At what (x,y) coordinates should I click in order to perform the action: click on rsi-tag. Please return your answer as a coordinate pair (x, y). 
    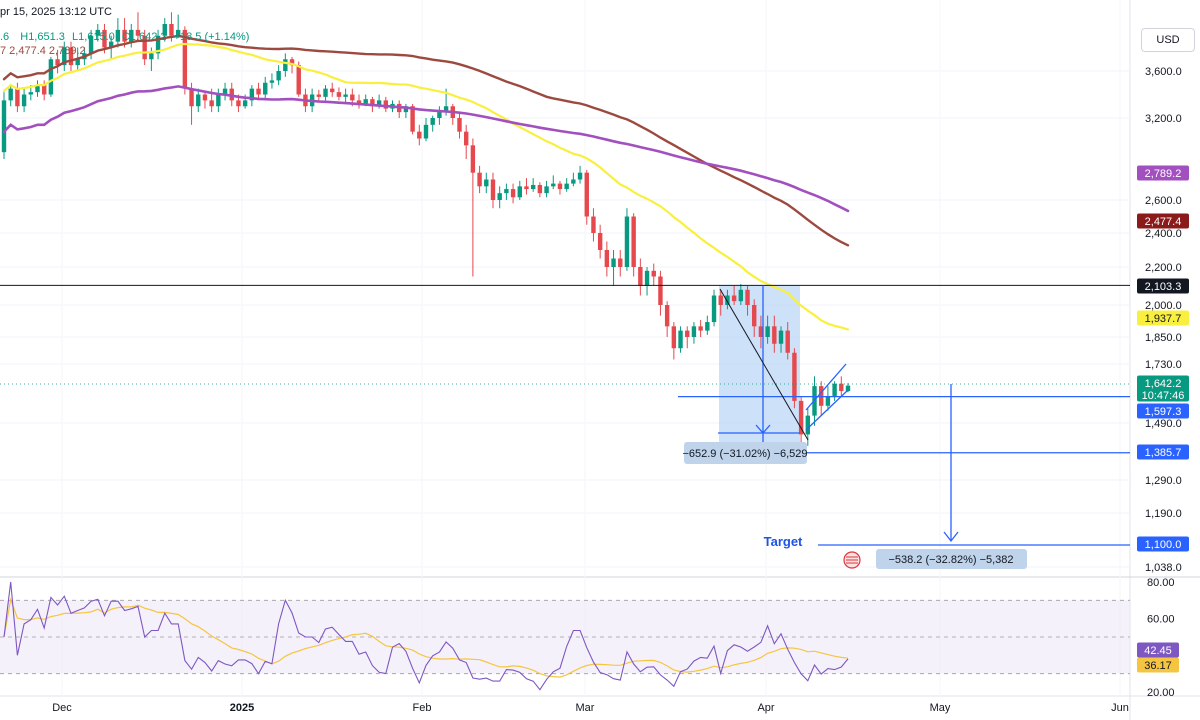
    Looking at the image, I should click on (1158, 665).